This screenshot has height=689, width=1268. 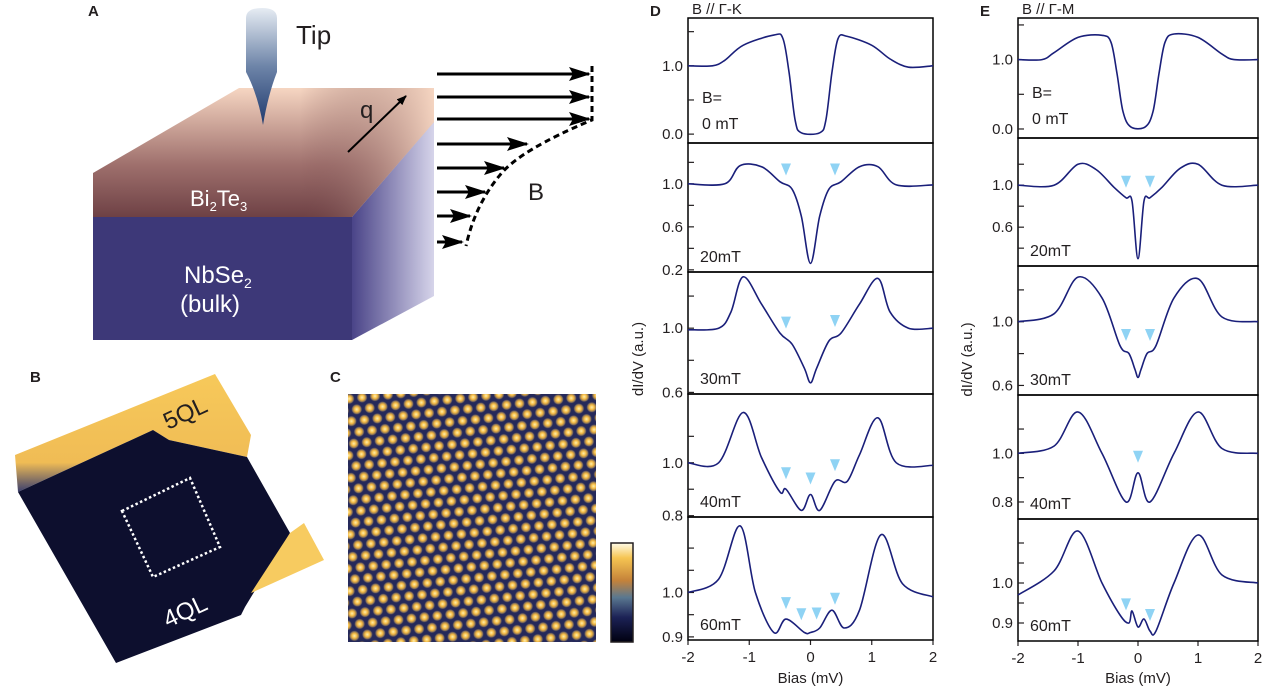 I want to click on stm-tip-icon, so click(x=261, y=66).